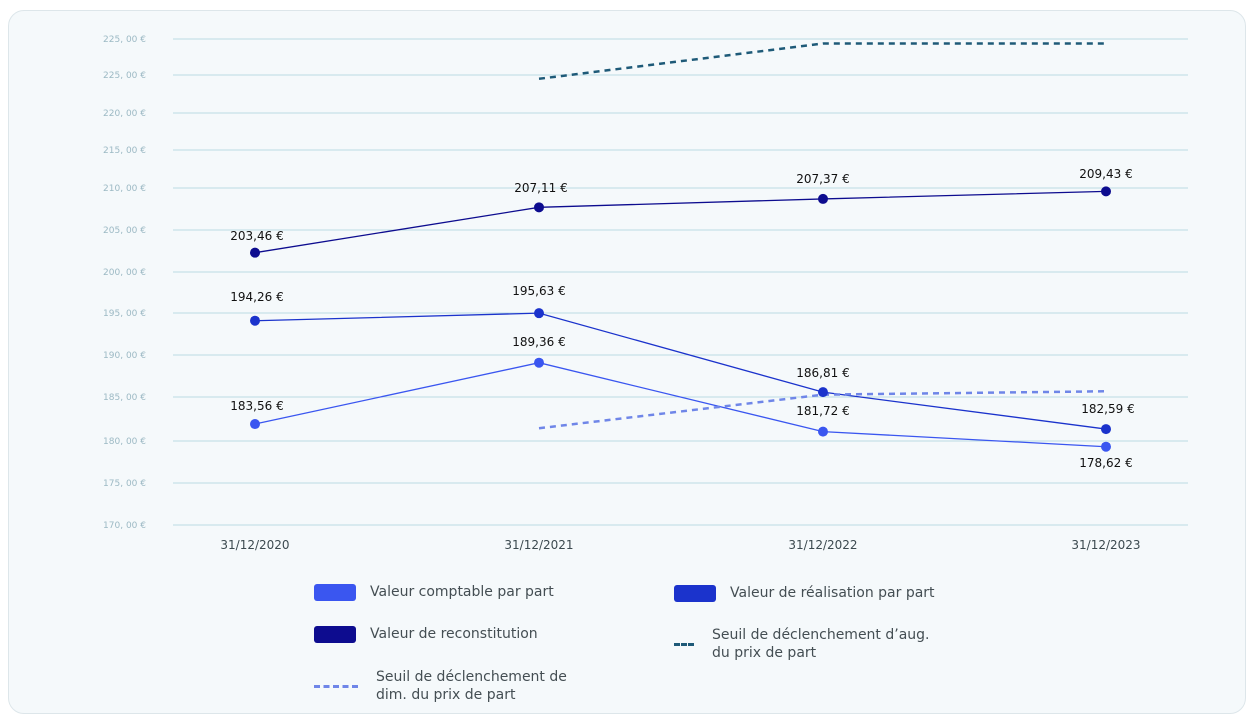  Describe the element at coordinates (256, 406) in the screenshot. I see `data-label: 183,56 €` at that location.